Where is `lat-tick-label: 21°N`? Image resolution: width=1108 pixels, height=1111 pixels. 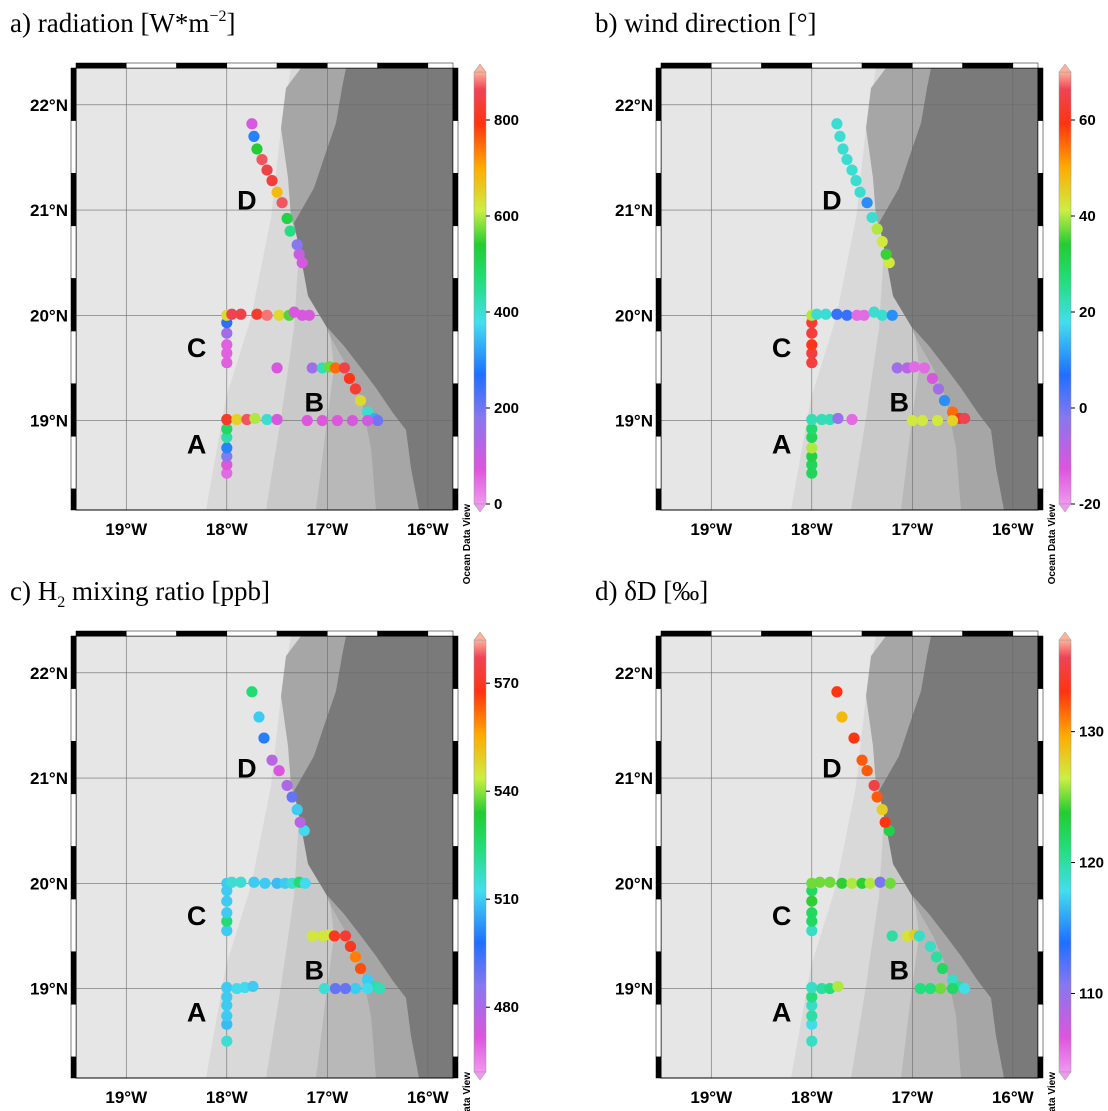 lat-tick-label: 21°N is located at coordinates (49, 778).